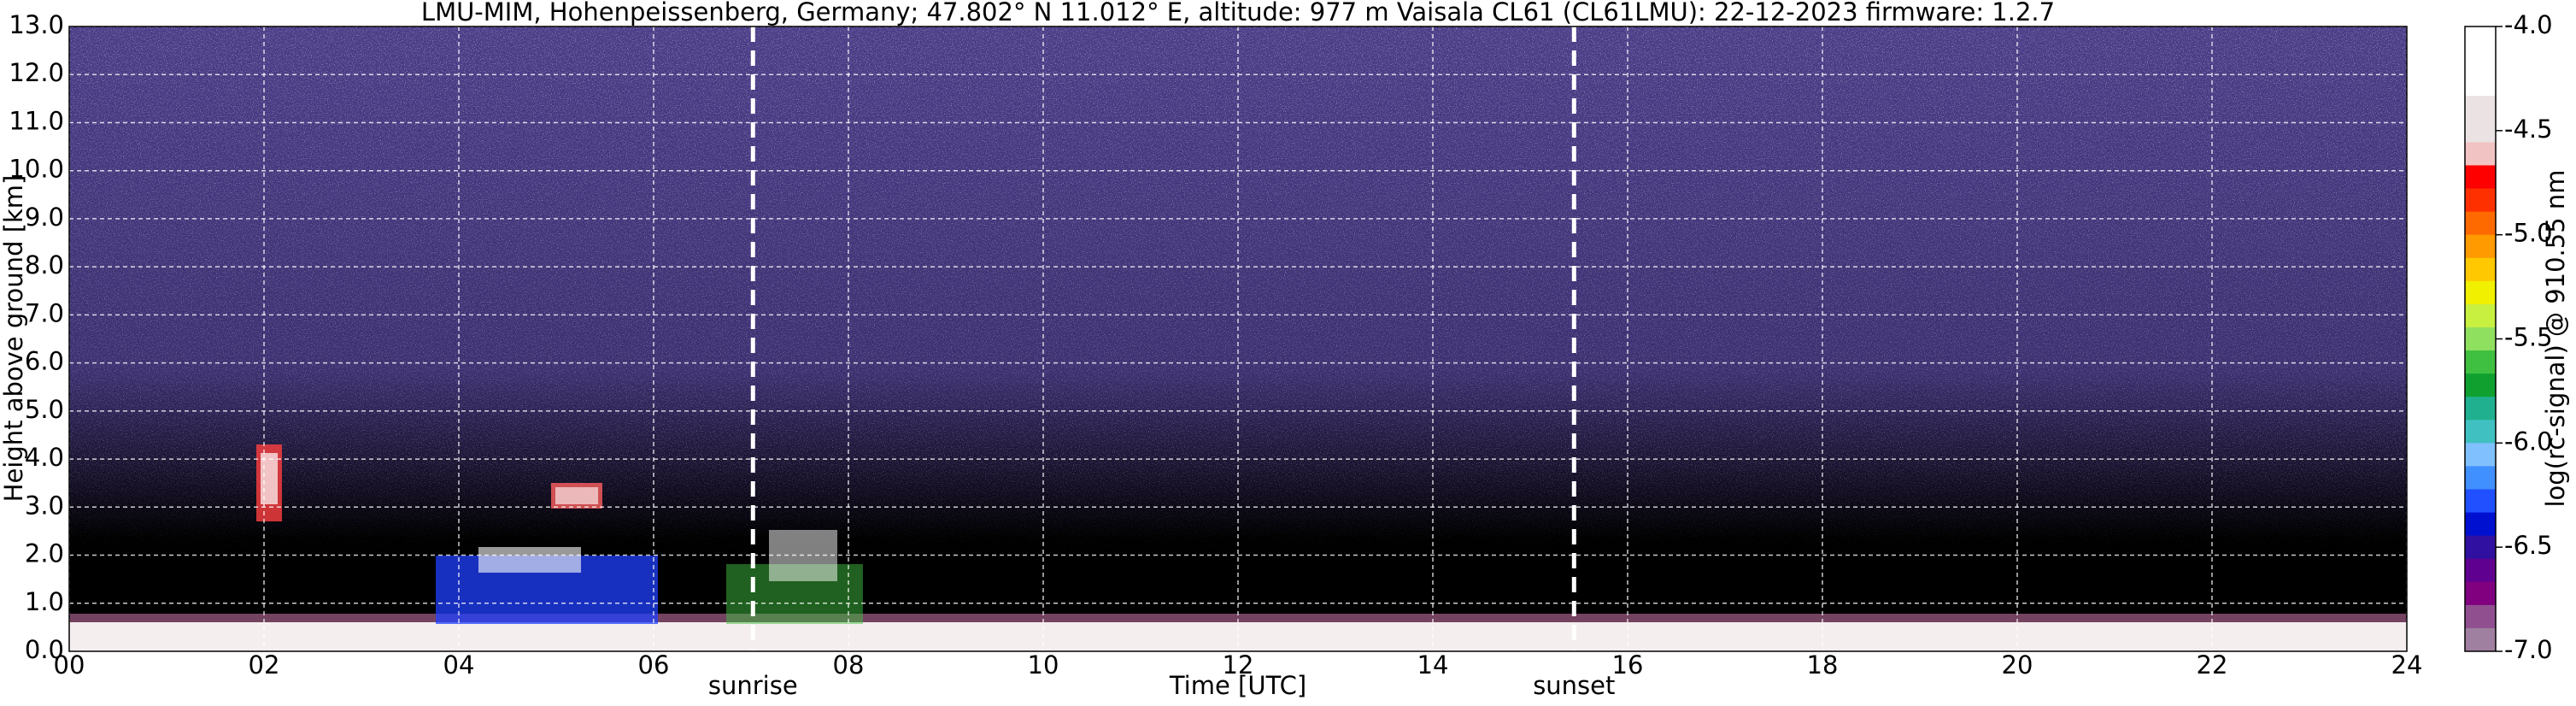 The width and height of the screenshot is (2576, 706). What do you see at coordinates (1628, 665) in the screenshot?
I see `x-tick-label: 16` at bounding box center [1628, 665].